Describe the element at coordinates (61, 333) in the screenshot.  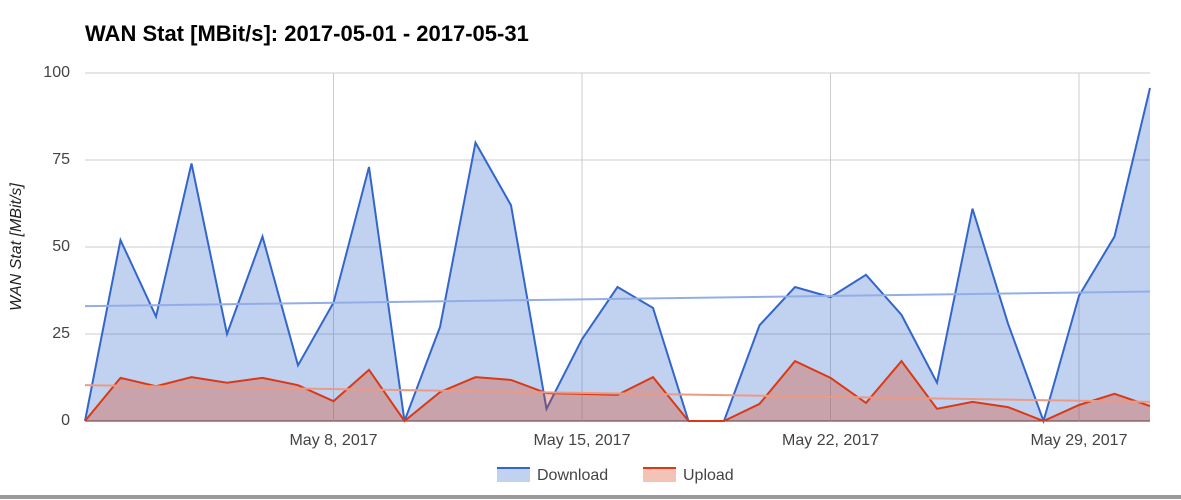
I see `y-tick-label: 25` at that location.